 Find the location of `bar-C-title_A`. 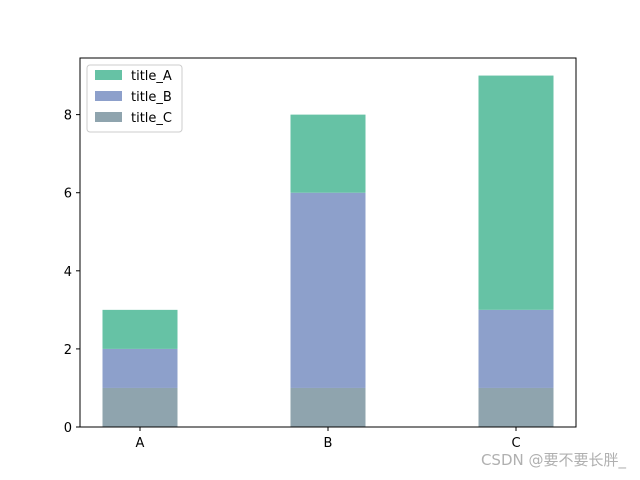

bar-C-title_A is located at coordinates (516, 192).